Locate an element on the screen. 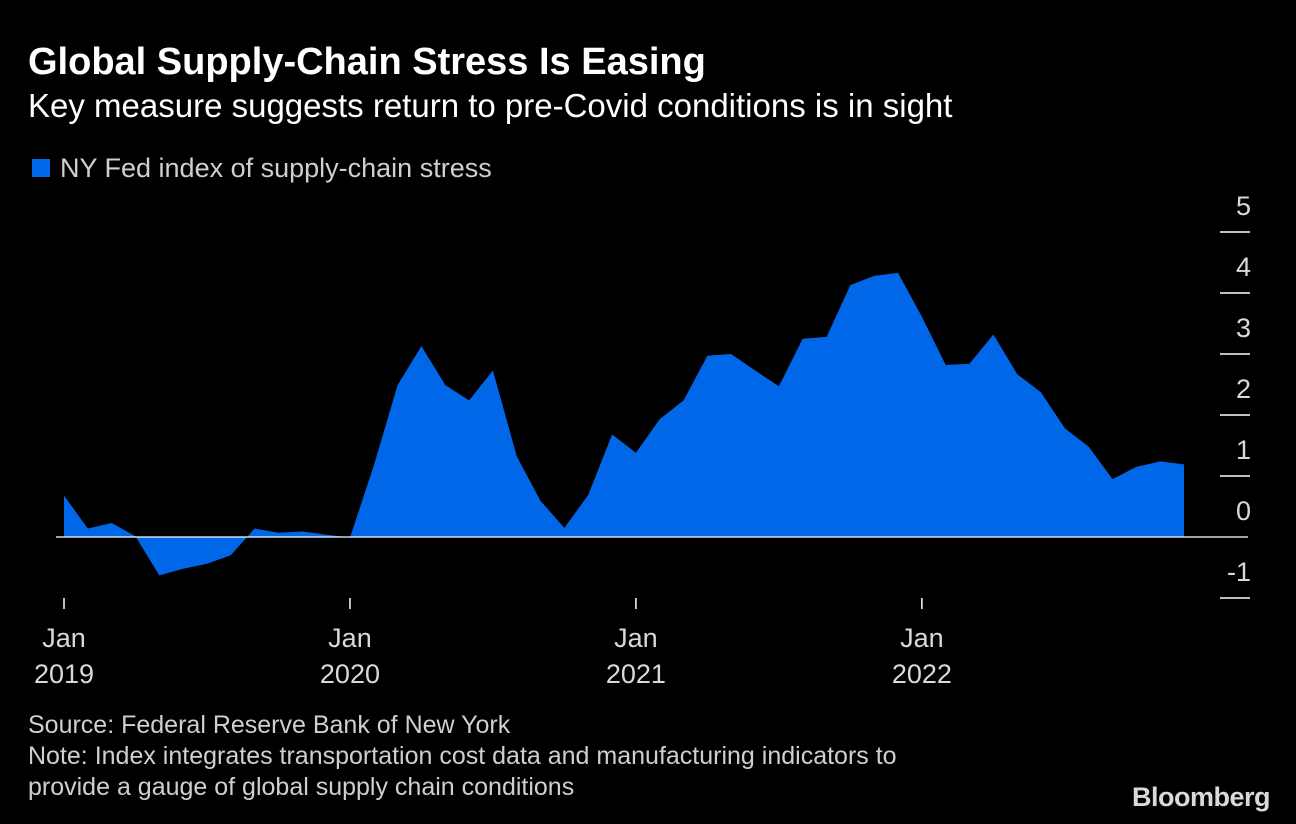  y-tick-label: 5 is located at coordinates (1243, 206).